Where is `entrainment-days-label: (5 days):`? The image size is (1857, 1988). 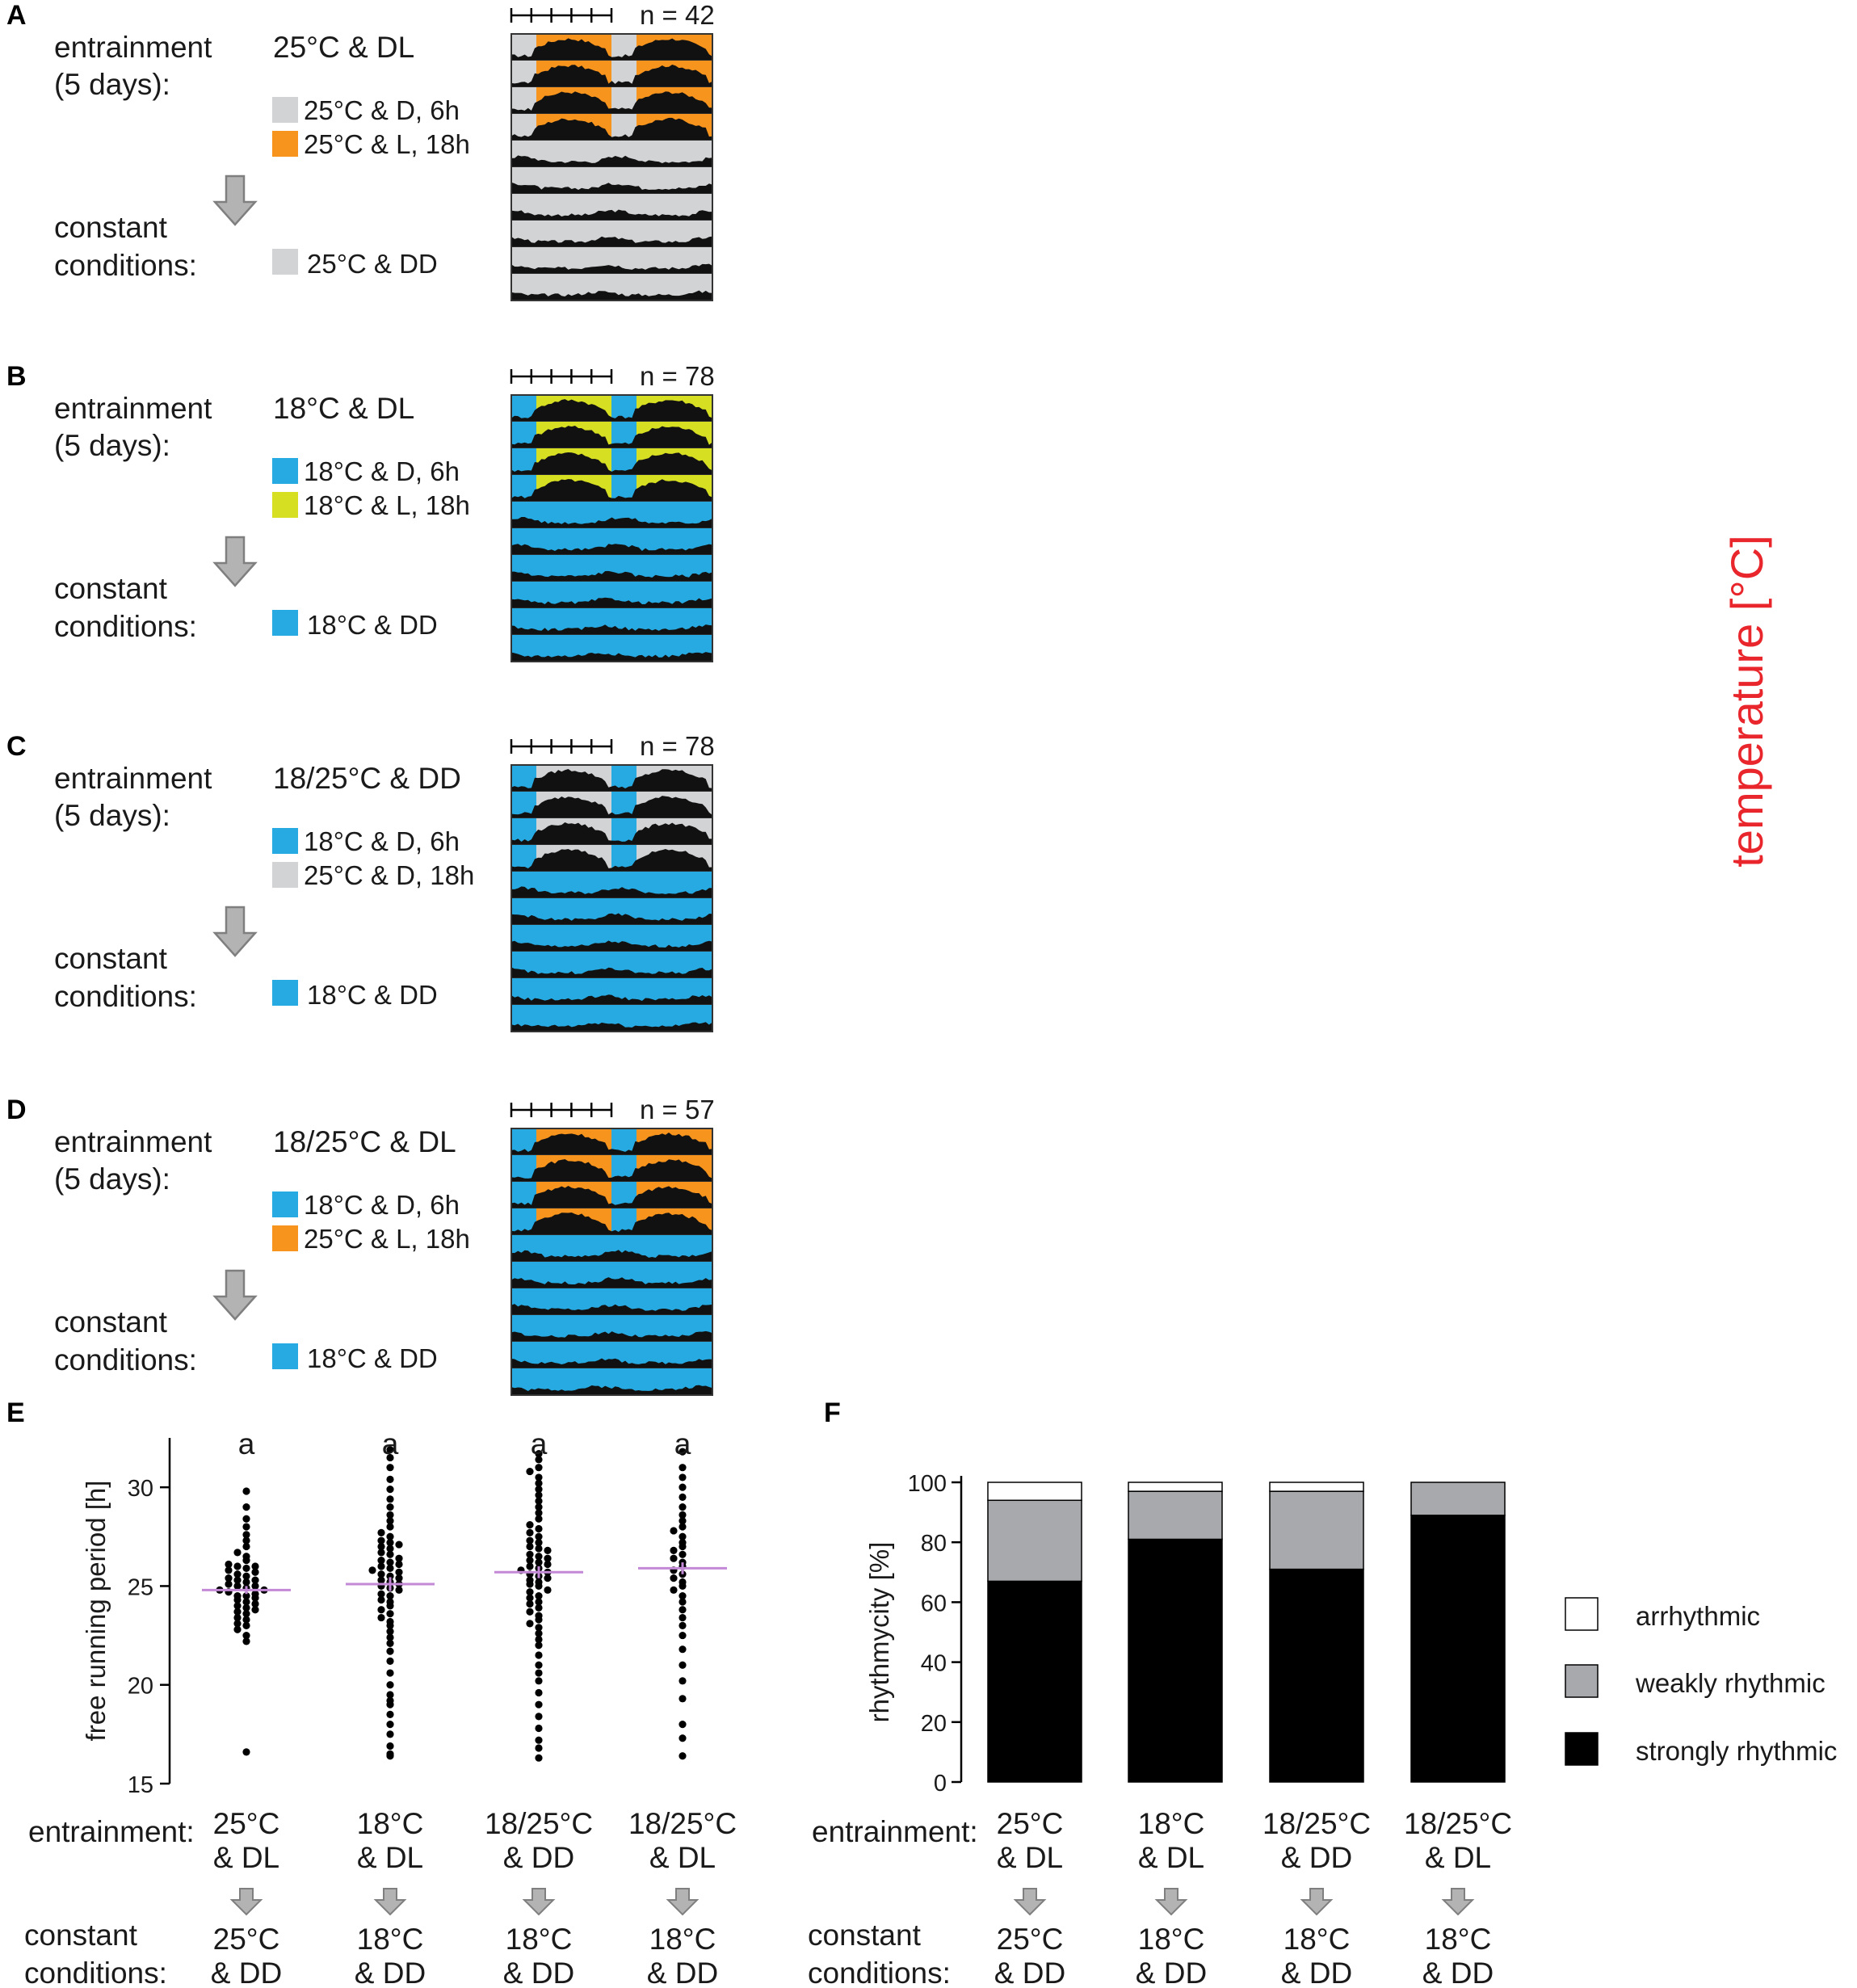 entrainment-days-label: (5 days): is located at coordinates (112, 445).